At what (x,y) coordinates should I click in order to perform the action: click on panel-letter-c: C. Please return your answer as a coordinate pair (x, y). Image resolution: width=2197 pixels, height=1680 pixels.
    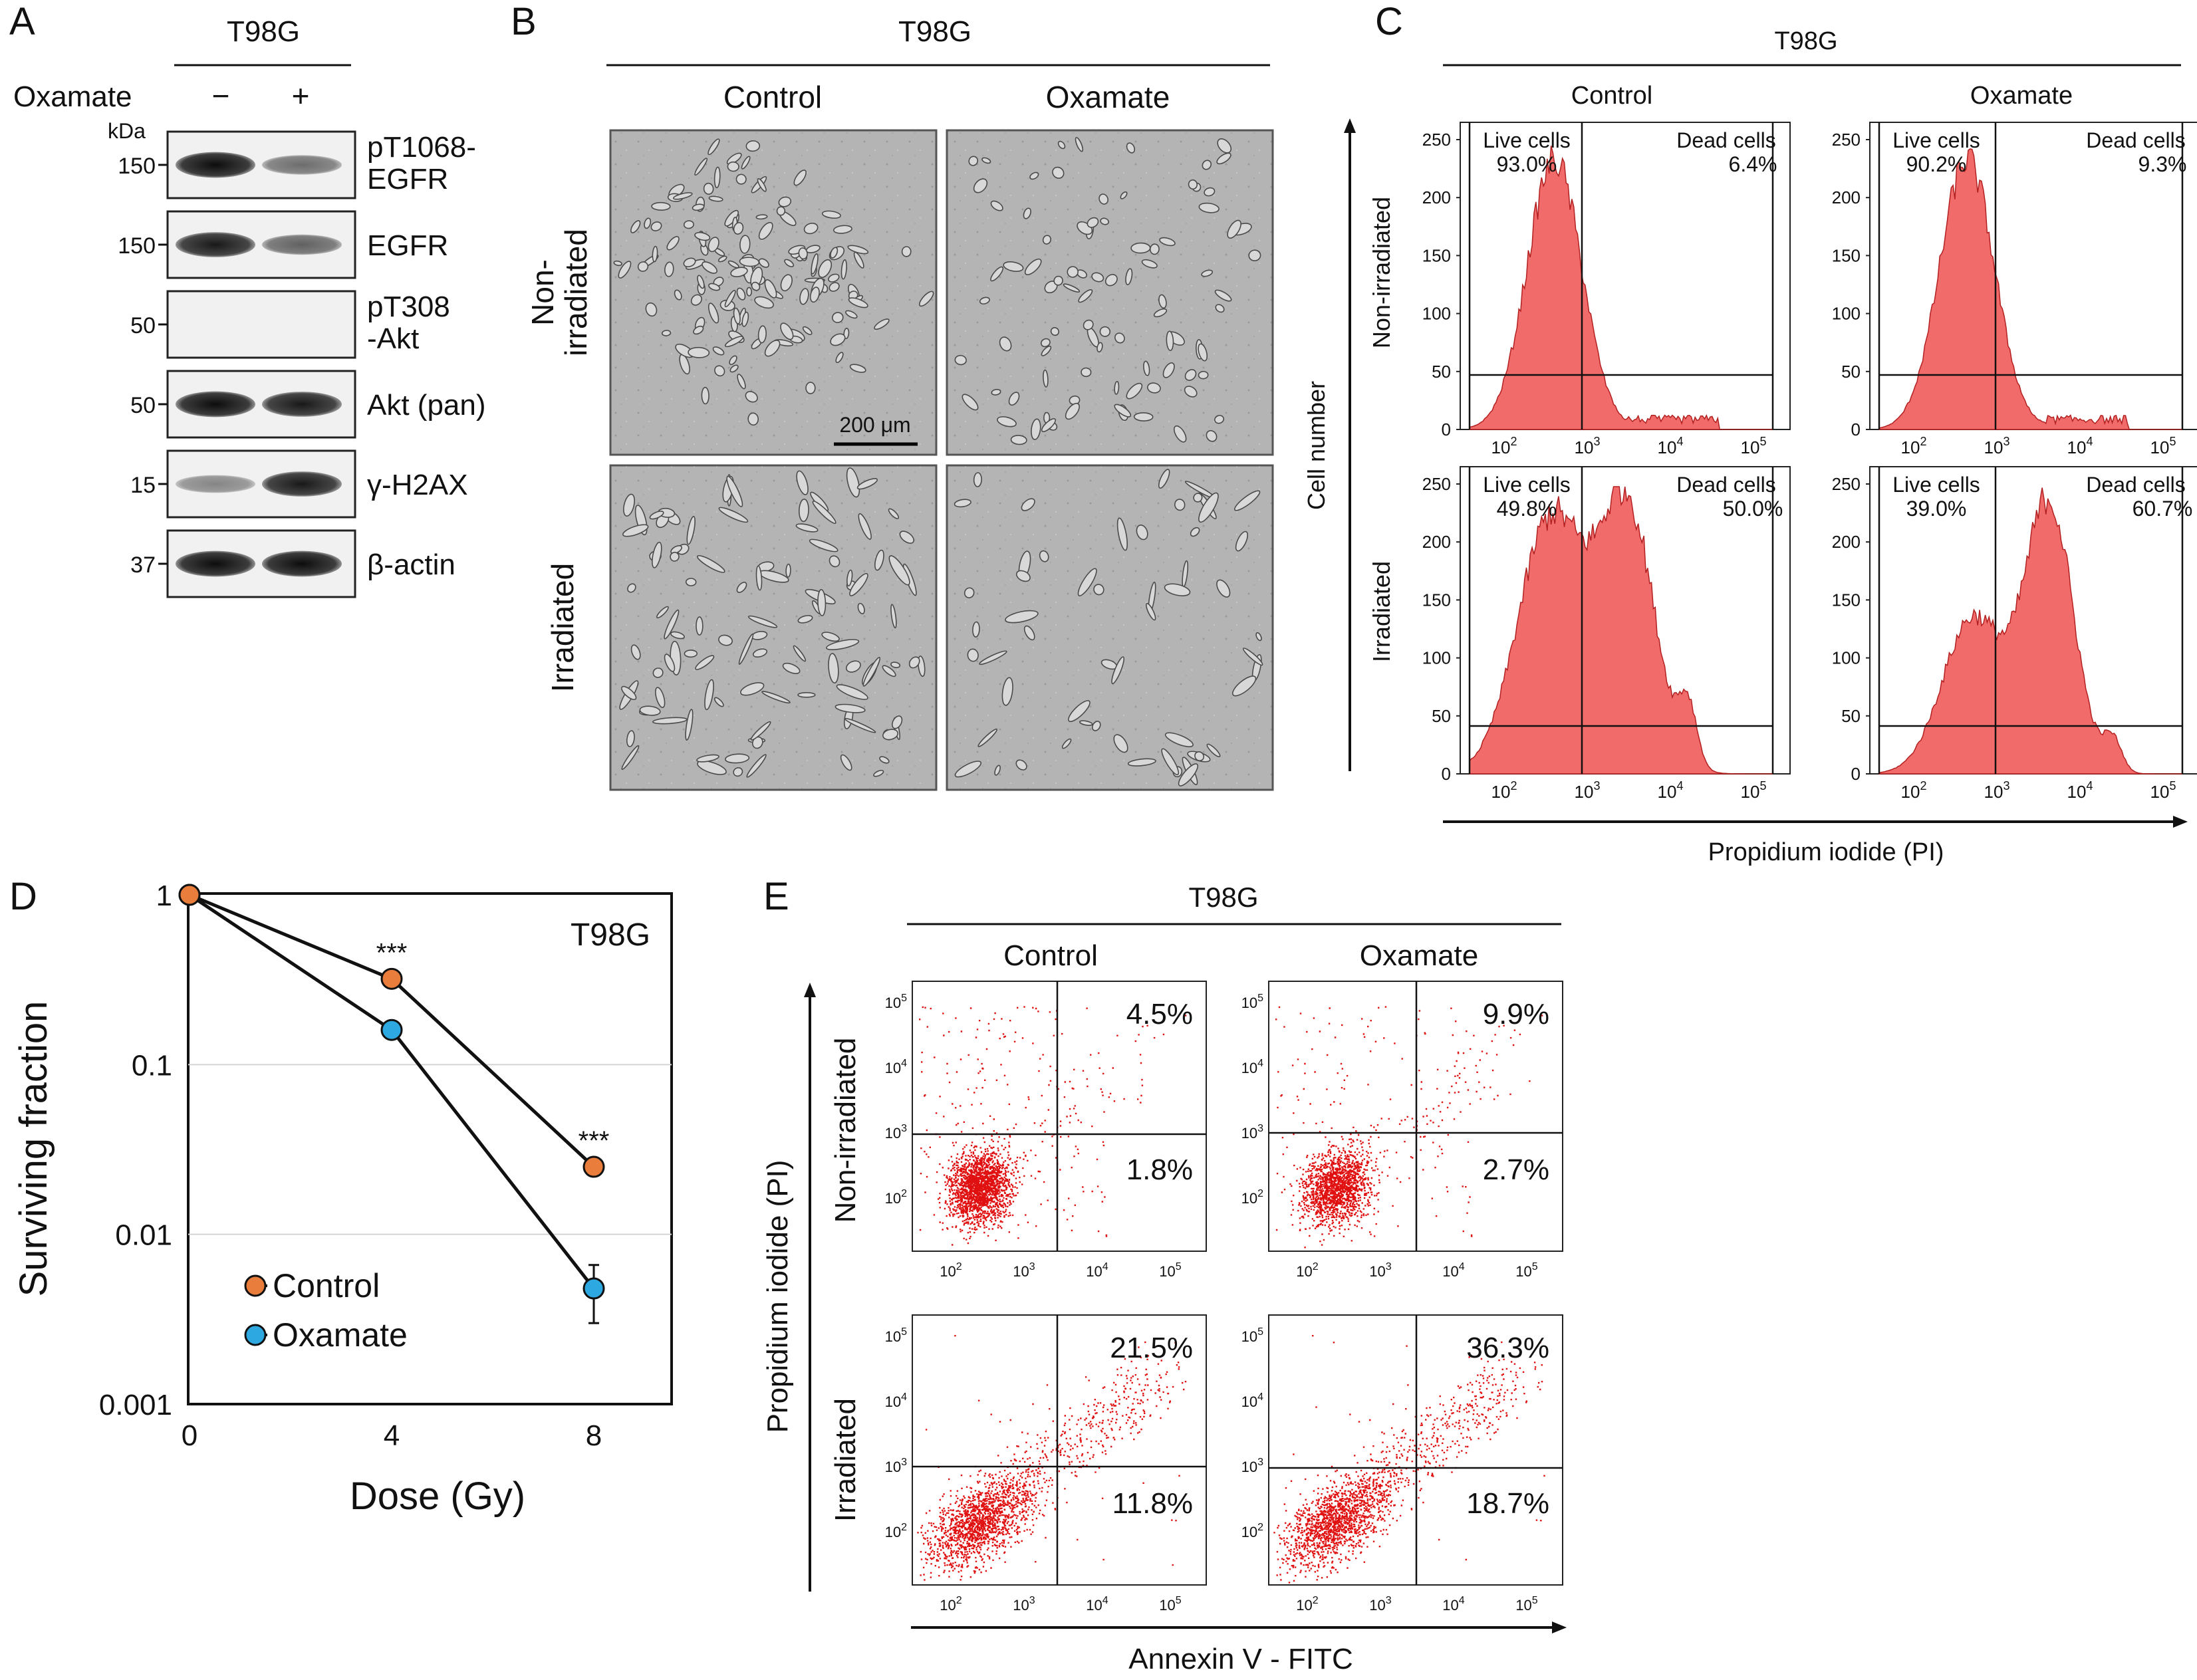
    Looking at the image, I should click on (1389, 21).